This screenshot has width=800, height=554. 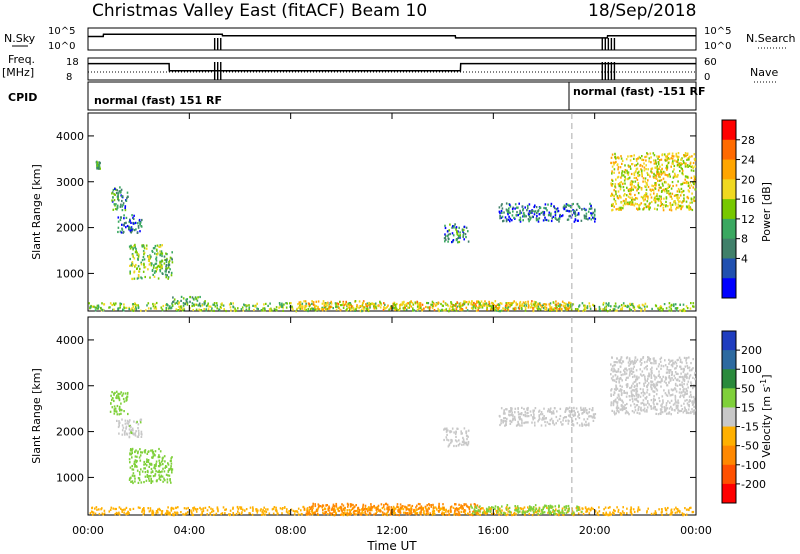 What do you see at coordinates (639, 91) in the screenshot?
I see `cpid-text-2: normal (fast) -151 RF` at bounding box center [639, 91].